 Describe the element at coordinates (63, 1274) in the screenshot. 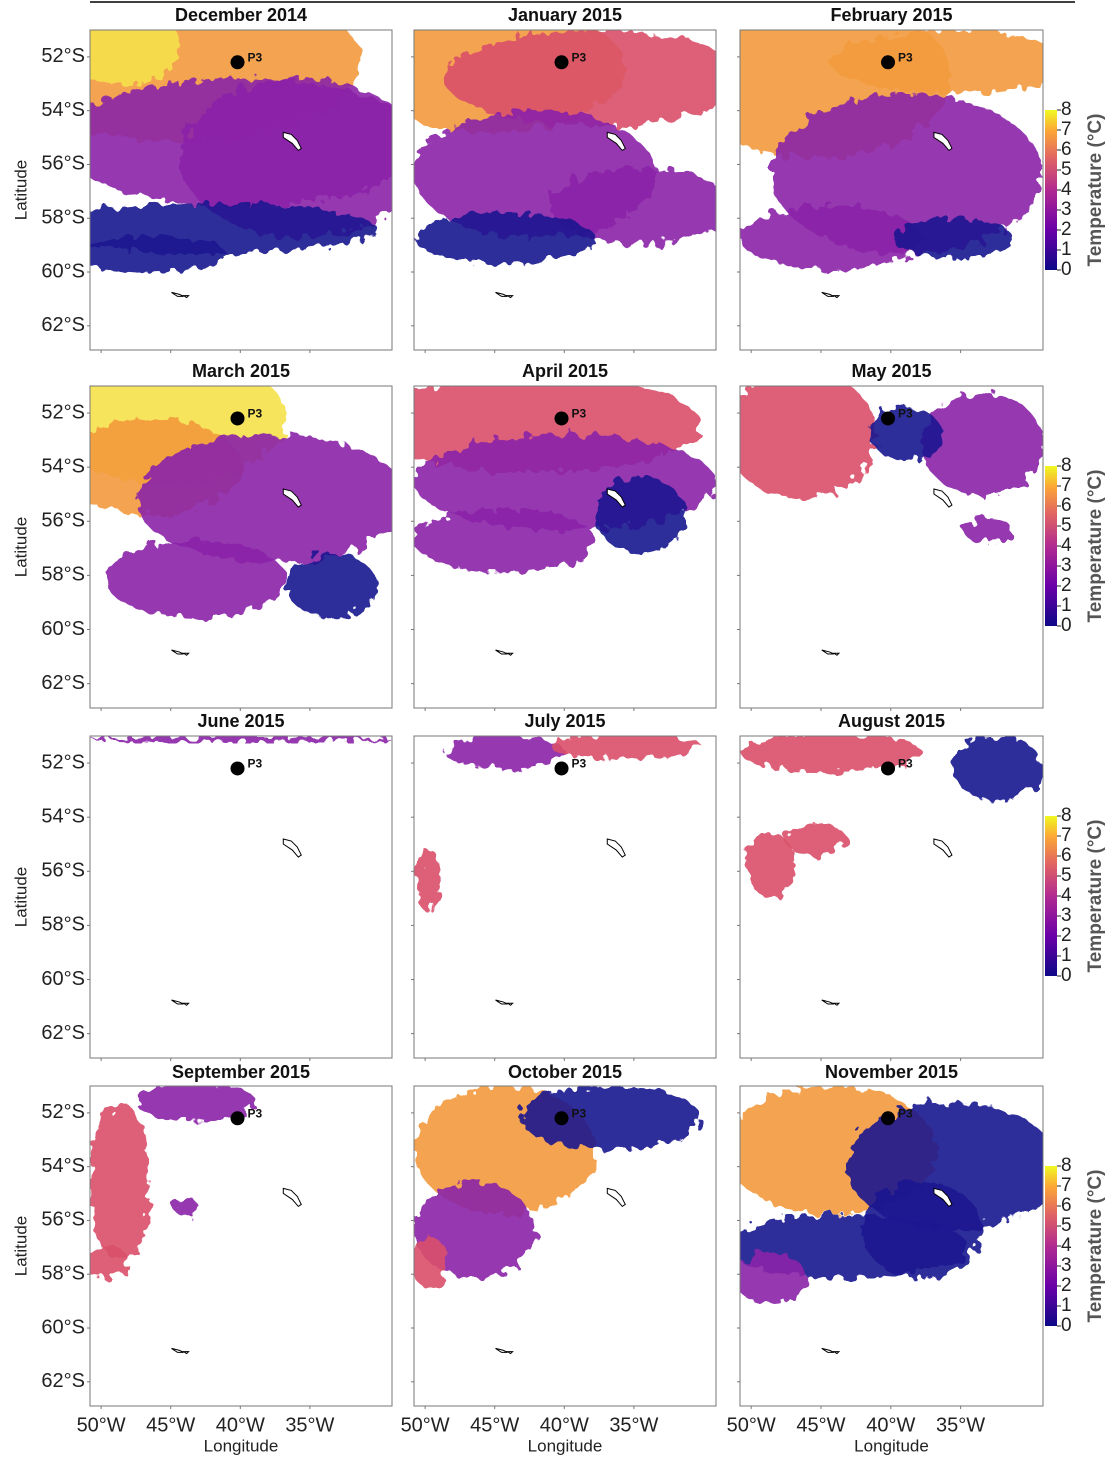

I see `y-tick-label: 58°S` at that location.